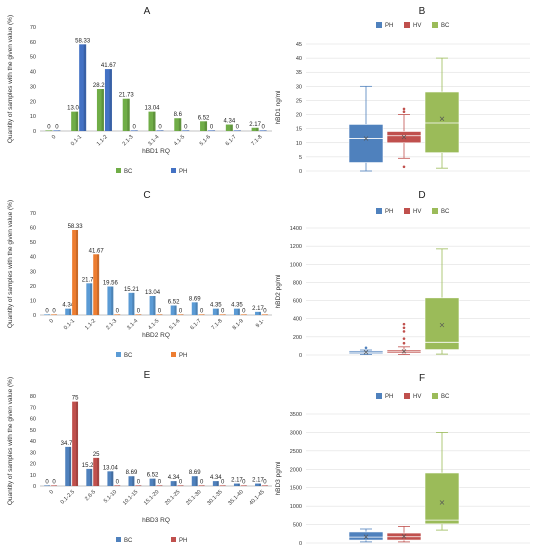  What do you see at coordinates (109, 66) in the screenshot?
I see `data-label: 41.67` at bounding box center [109, 66].